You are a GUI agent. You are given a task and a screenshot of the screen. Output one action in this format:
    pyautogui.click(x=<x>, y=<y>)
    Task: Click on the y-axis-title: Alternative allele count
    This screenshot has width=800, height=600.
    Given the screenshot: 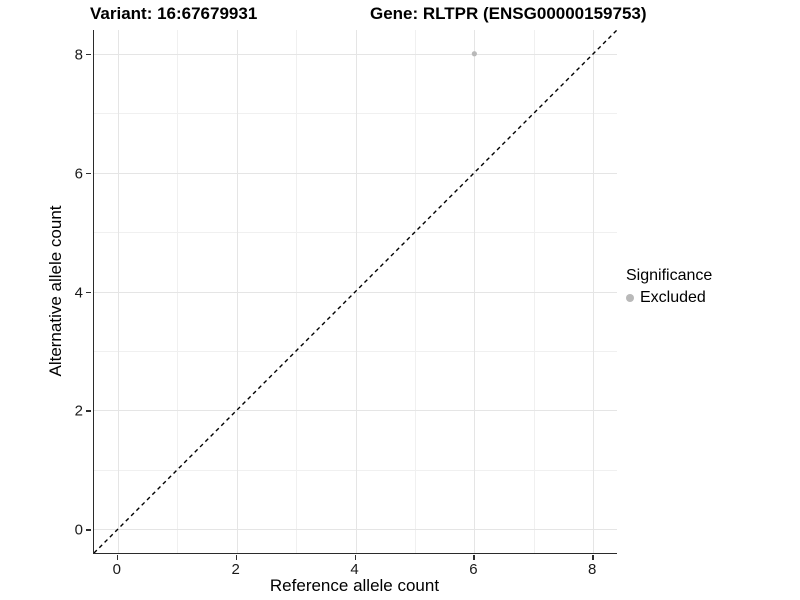 What is the action you would take?
    pyautogui.click(x=55, y=291)
    